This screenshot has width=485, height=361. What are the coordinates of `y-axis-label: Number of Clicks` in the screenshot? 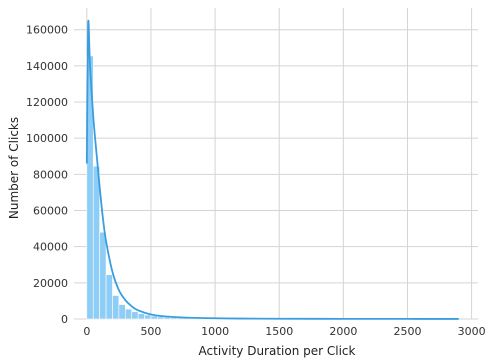 It's located at (14, 168).